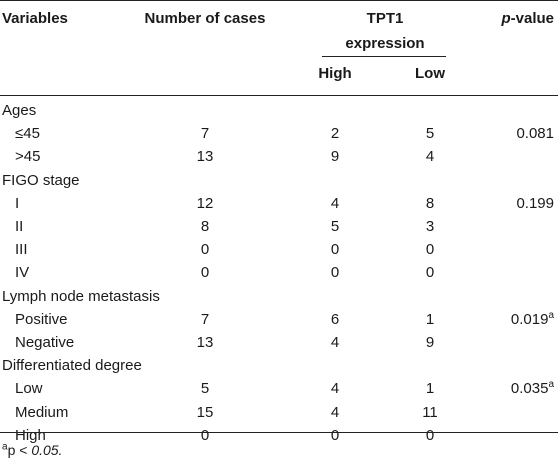  I want to click on table-bottom-rule, so click(279, 432).